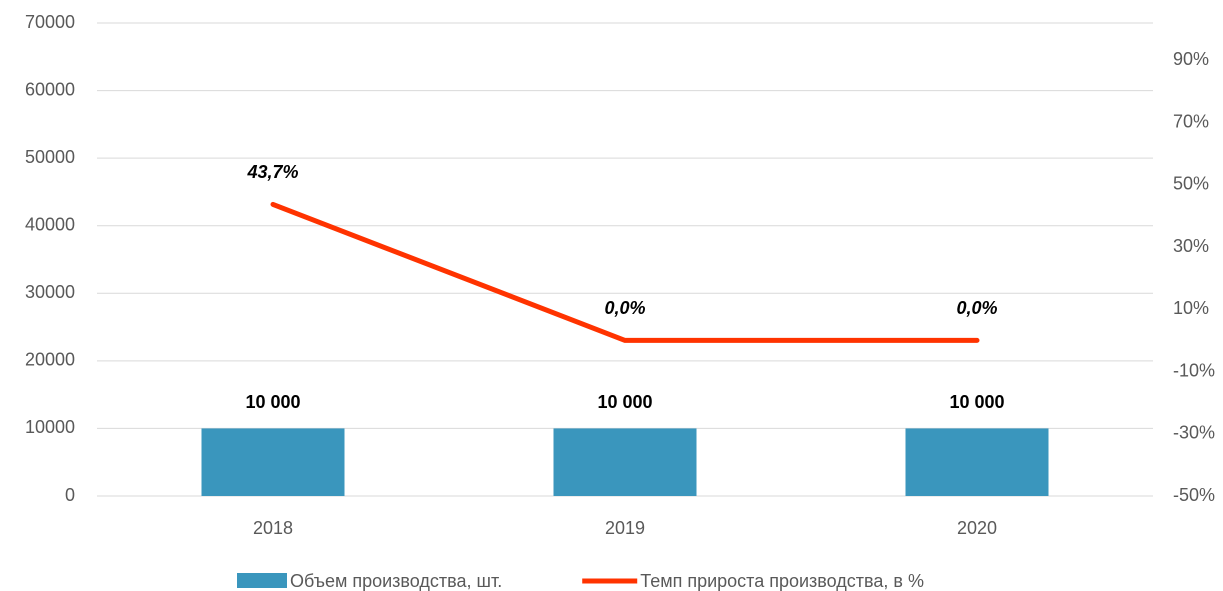 This screenshot has height=591, width=1223. What do you see at coordinates (1191, 59) in the screenshot?
I see `y2-tick-label: 90%` at bounding box center [1191, 59].